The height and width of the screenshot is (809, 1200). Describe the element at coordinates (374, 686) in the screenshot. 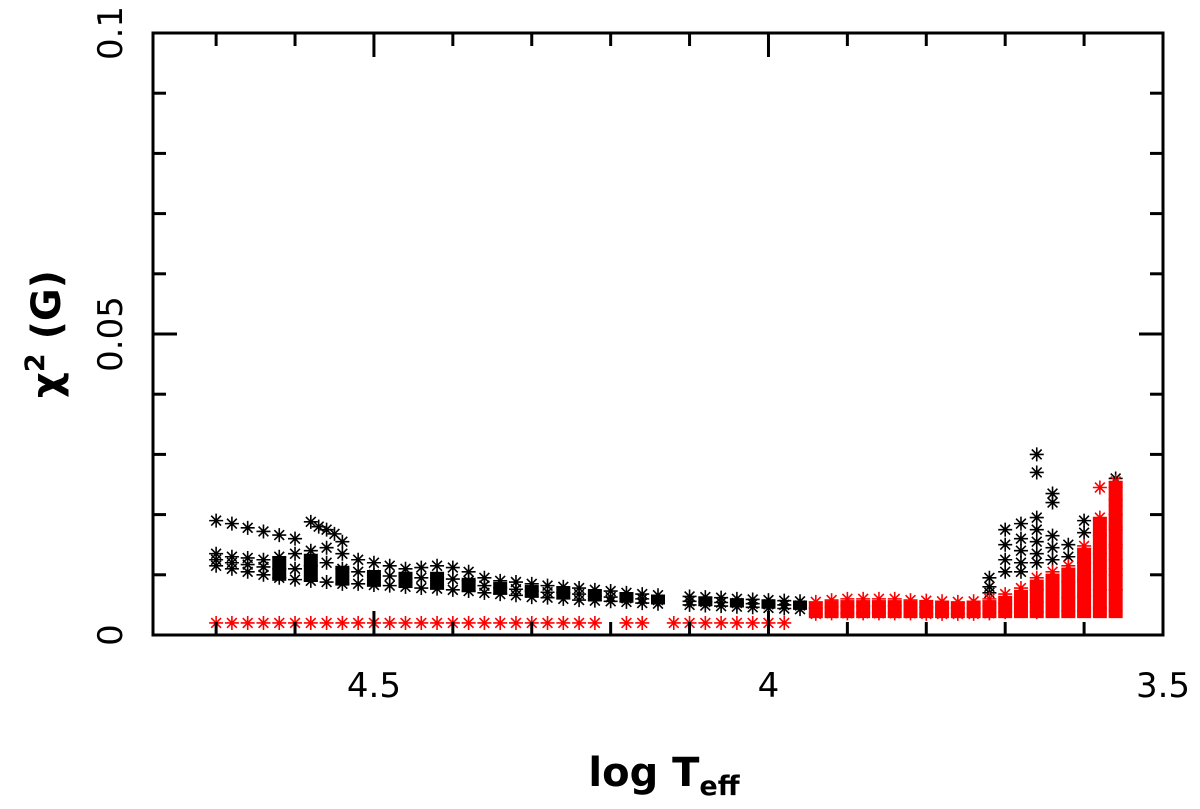

I see `x-tick-label: 4.5` at that location.